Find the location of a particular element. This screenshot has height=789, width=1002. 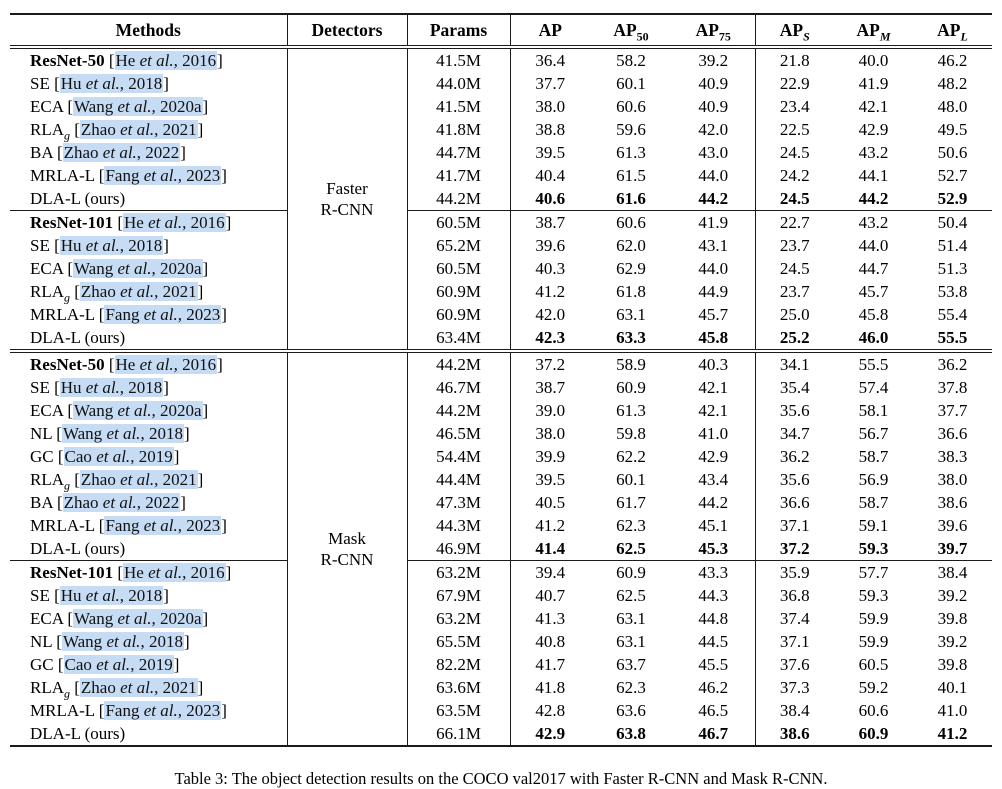

ap-cell-apM: 58.7 is located at coordinates (873, 456).